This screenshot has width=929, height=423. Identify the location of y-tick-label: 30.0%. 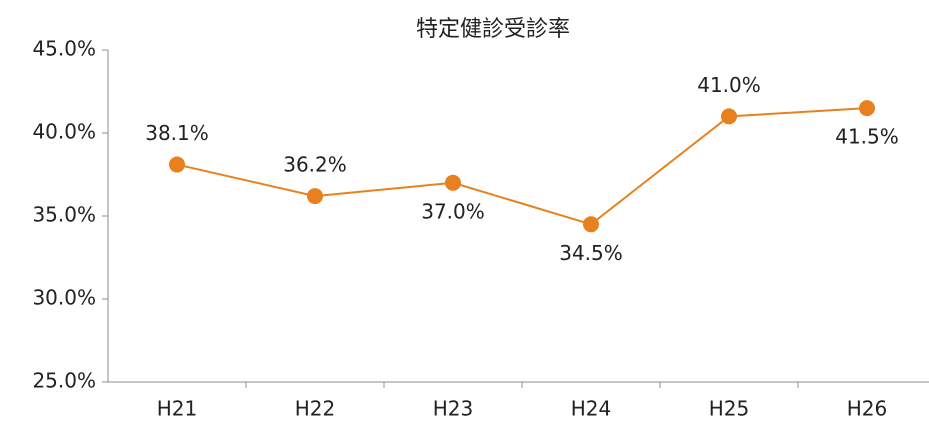
(64, 298).